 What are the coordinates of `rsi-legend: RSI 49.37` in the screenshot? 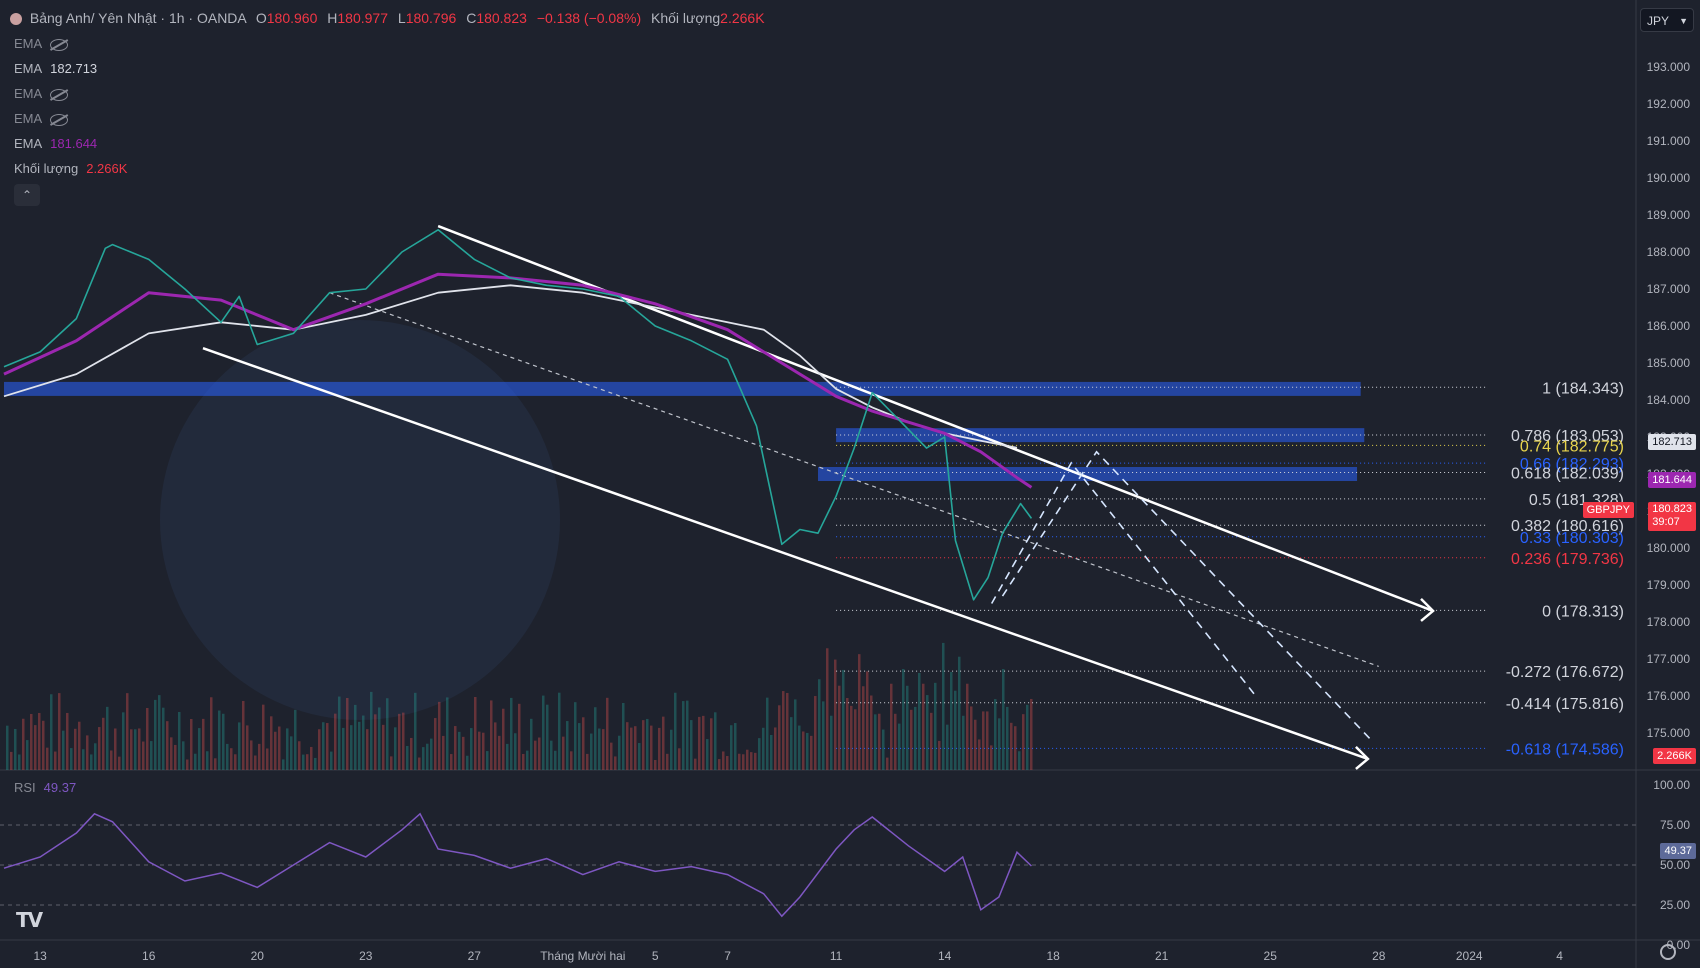 It's located at (45, 787).